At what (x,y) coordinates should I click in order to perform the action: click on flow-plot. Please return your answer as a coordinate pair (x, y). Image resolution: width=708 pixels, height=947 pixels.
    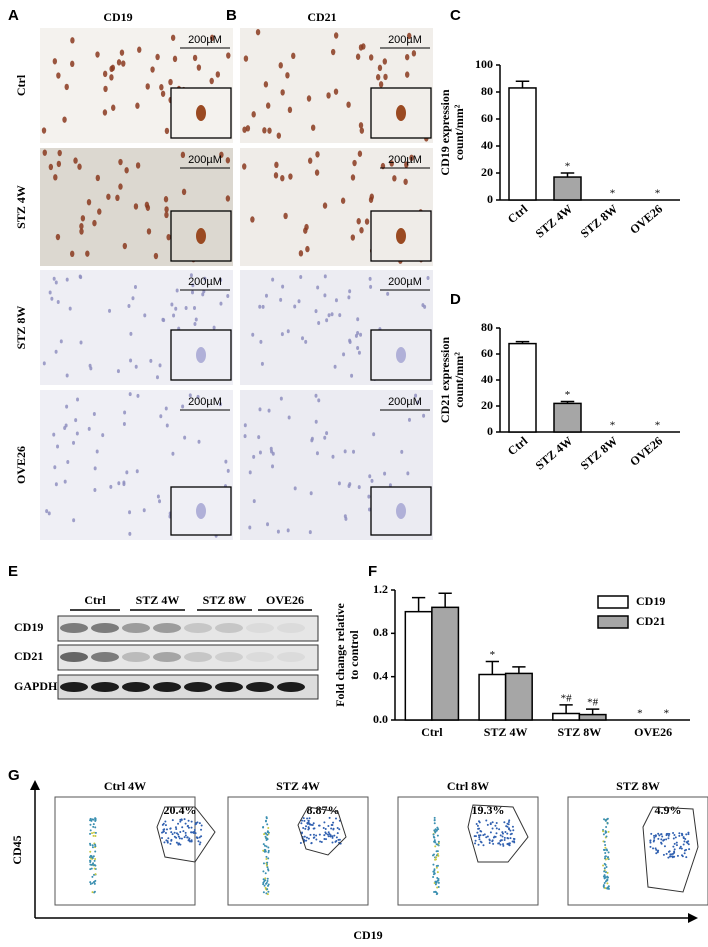
    Looking at the image, I should click on (468, 851).